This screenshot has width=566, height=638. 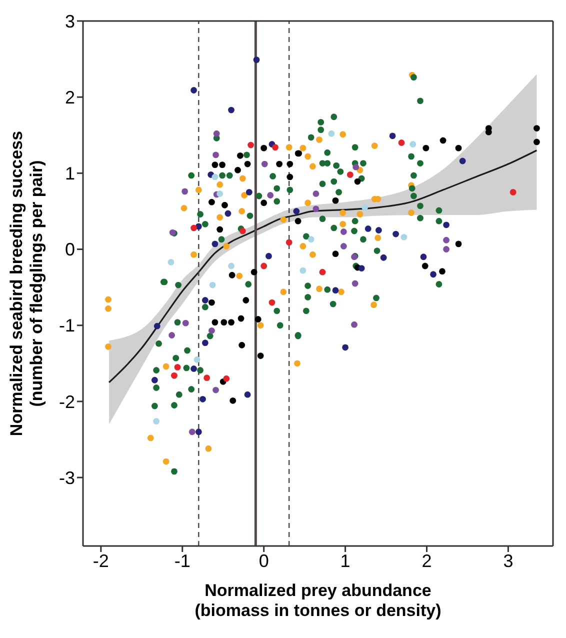 What do you see at coordinates (26, 283) in the screenshot?
I see `y-axis-title: Normalized seabird breeding success (number of fledglings per pair)` at bounding box center [26, 283].